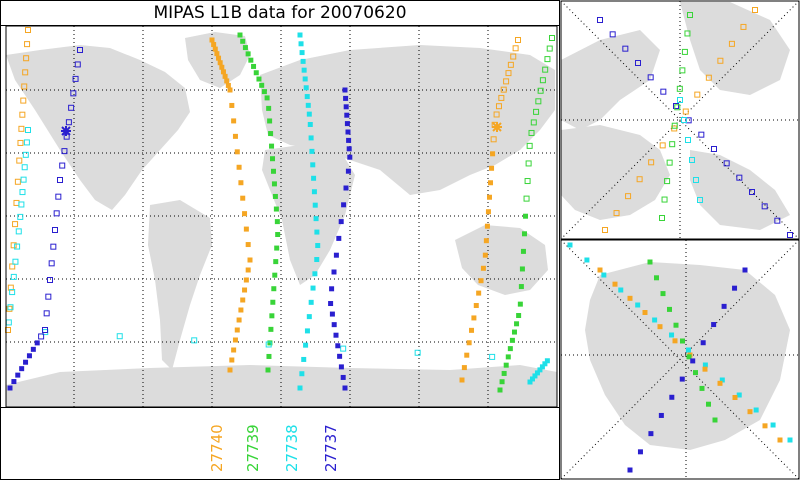  I want to click on figure-title: MIPAS L1B data for 20070620, so click(279, 13).